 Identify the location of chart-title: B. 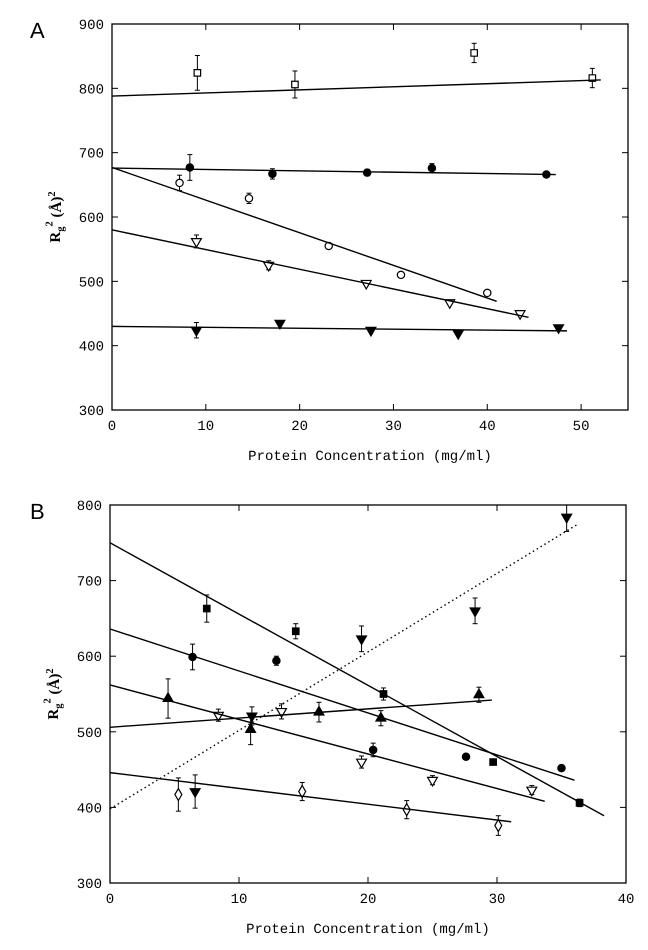
(37, 511).